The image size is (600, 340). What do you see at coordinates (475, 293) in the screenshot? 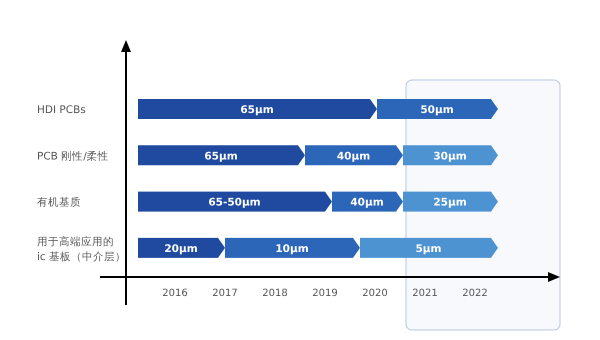
I see `x-tick-label: 2022` at bounding box center [475, 293].